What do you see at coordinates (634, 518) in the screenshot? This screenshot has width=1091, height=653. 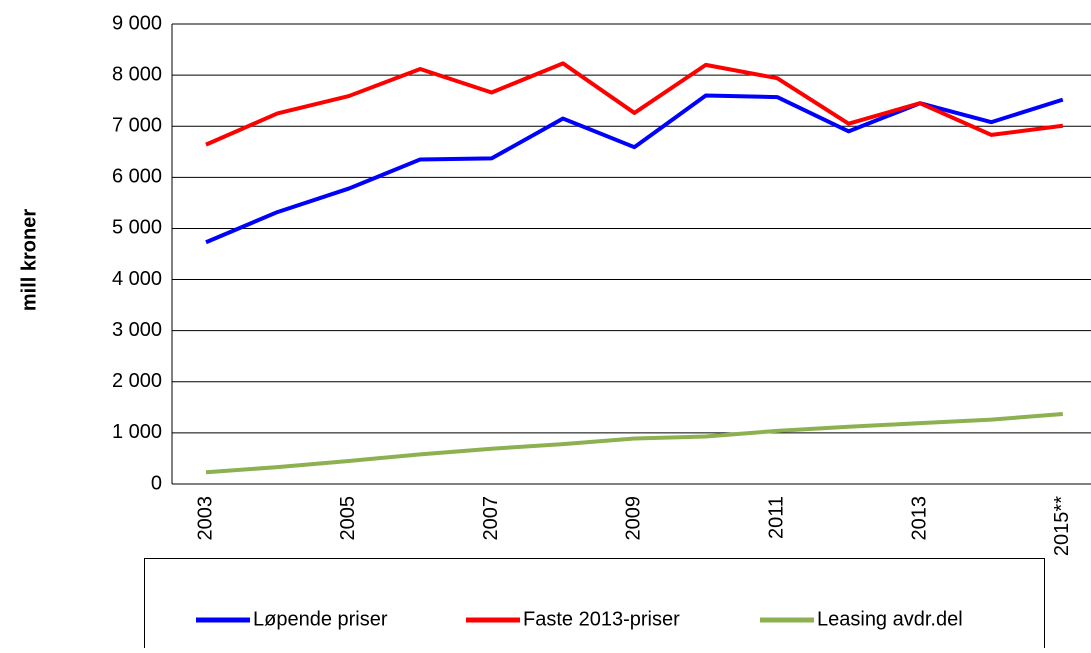 I see `x-tick-label: 2009` at bounding box center [634, 518].